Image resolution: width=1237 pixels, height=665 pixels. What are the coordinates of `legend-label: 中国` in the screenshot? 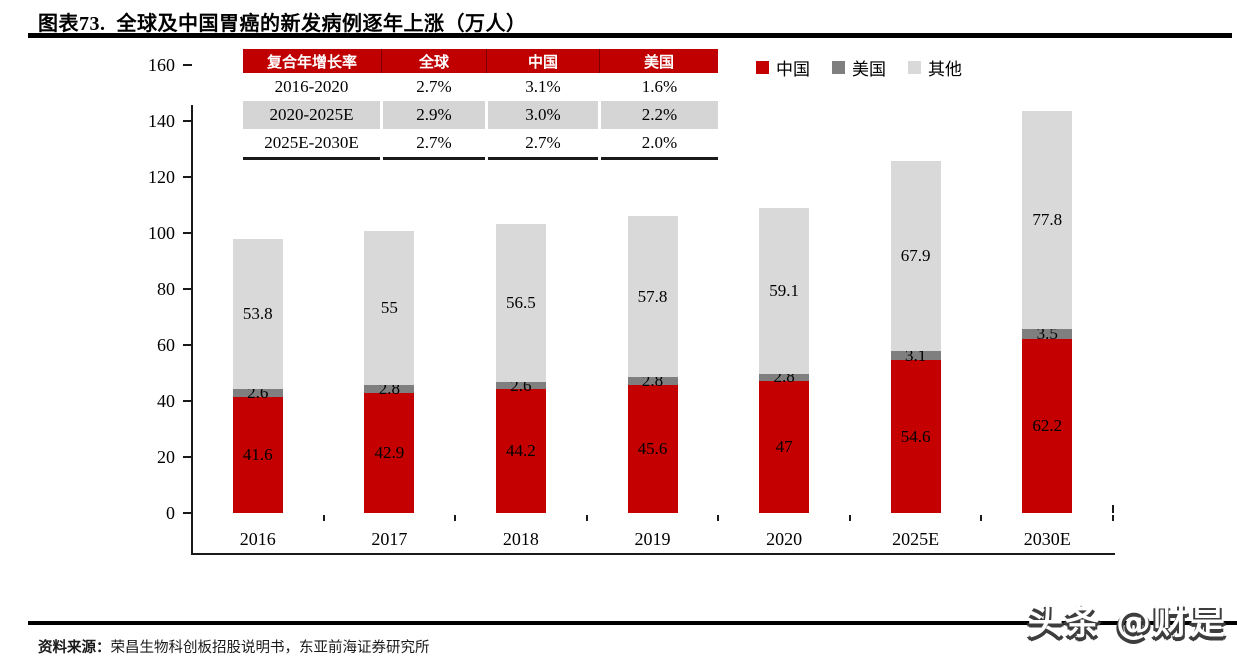 It's located at (793, 69).